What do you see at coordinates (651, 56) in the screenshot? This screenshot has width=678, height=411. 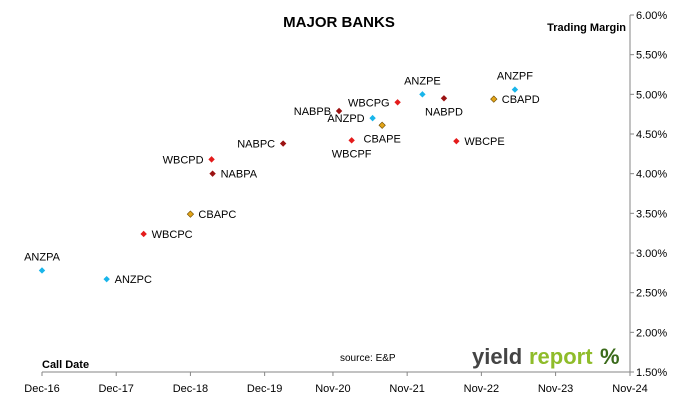 I see `y-tick-label: 5.50%` at bounding box center [651, 56].